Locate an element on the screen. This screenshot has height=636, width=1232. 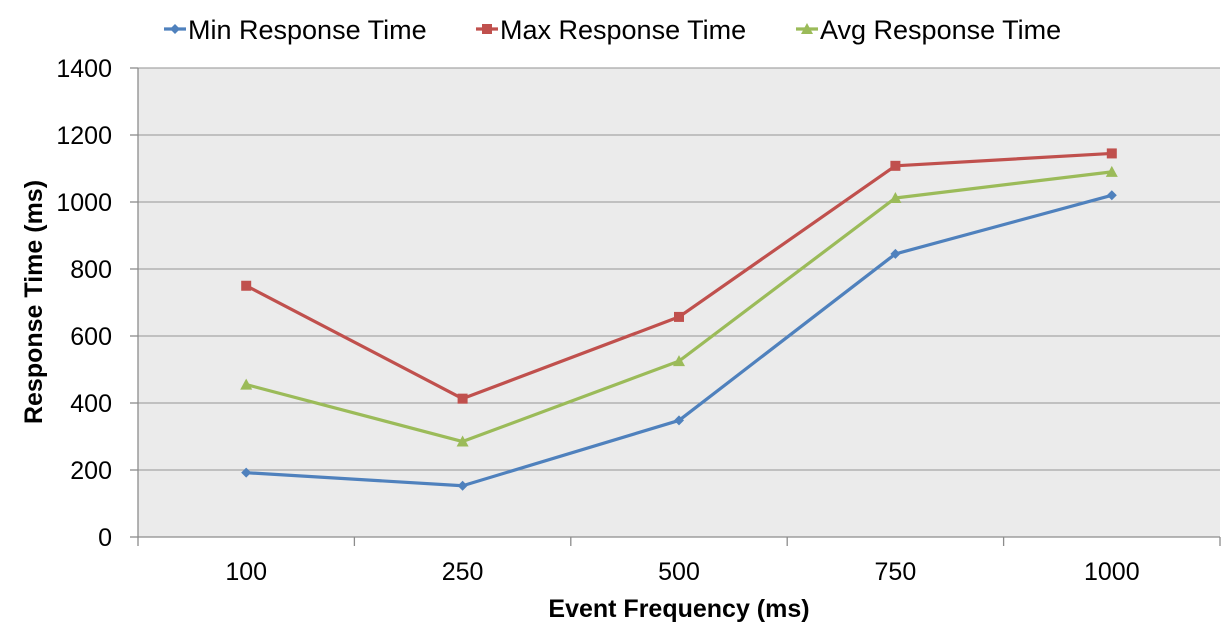
y-axis-ticks: 0 200 400 600 800 1000 1200 1400 is located at coordinates (97, 303).